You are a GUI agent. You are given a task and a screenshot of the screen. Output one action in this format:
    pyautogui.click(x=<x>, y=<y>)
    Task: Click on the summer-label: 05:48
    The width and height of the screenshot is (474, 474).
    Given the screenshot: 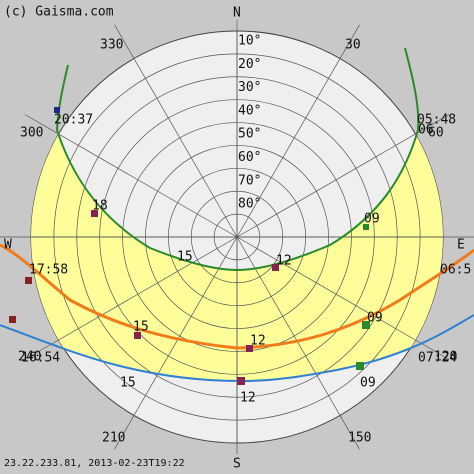 What is the action you would take?
    pyautogui.click(x=436, y=120)
    